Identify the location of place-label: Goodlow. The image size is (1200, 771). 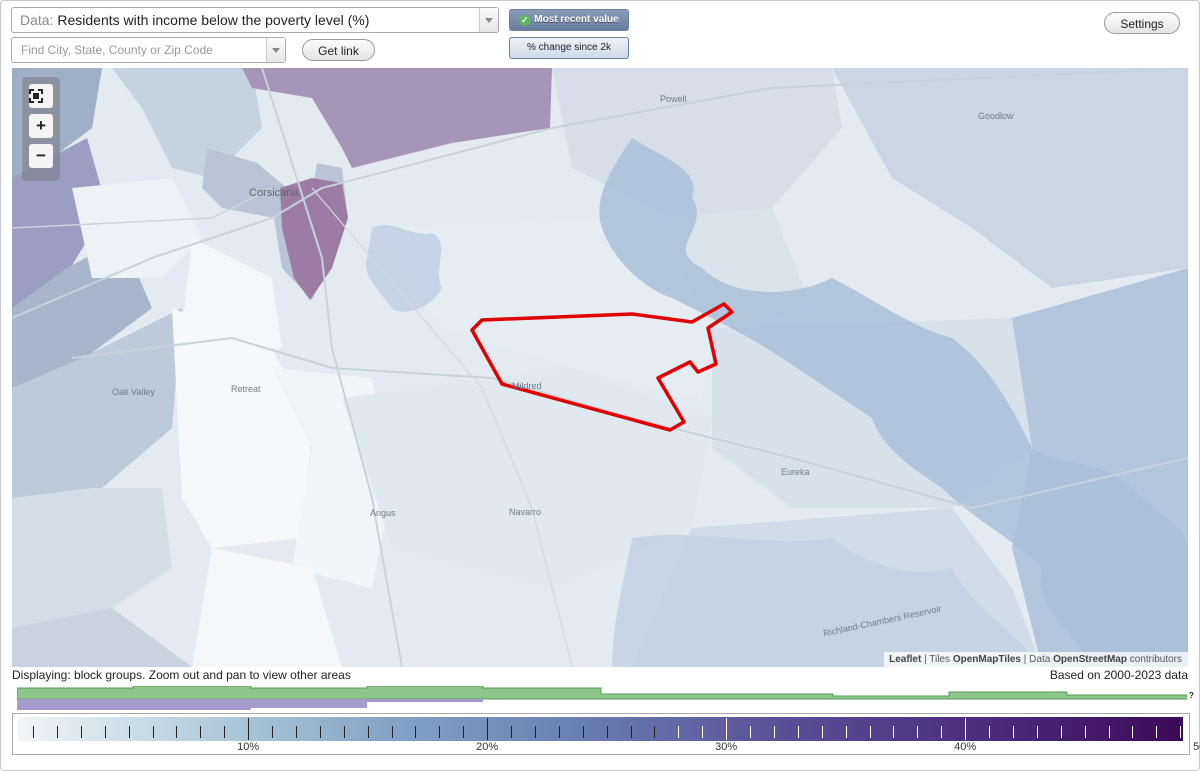
(996, 116).